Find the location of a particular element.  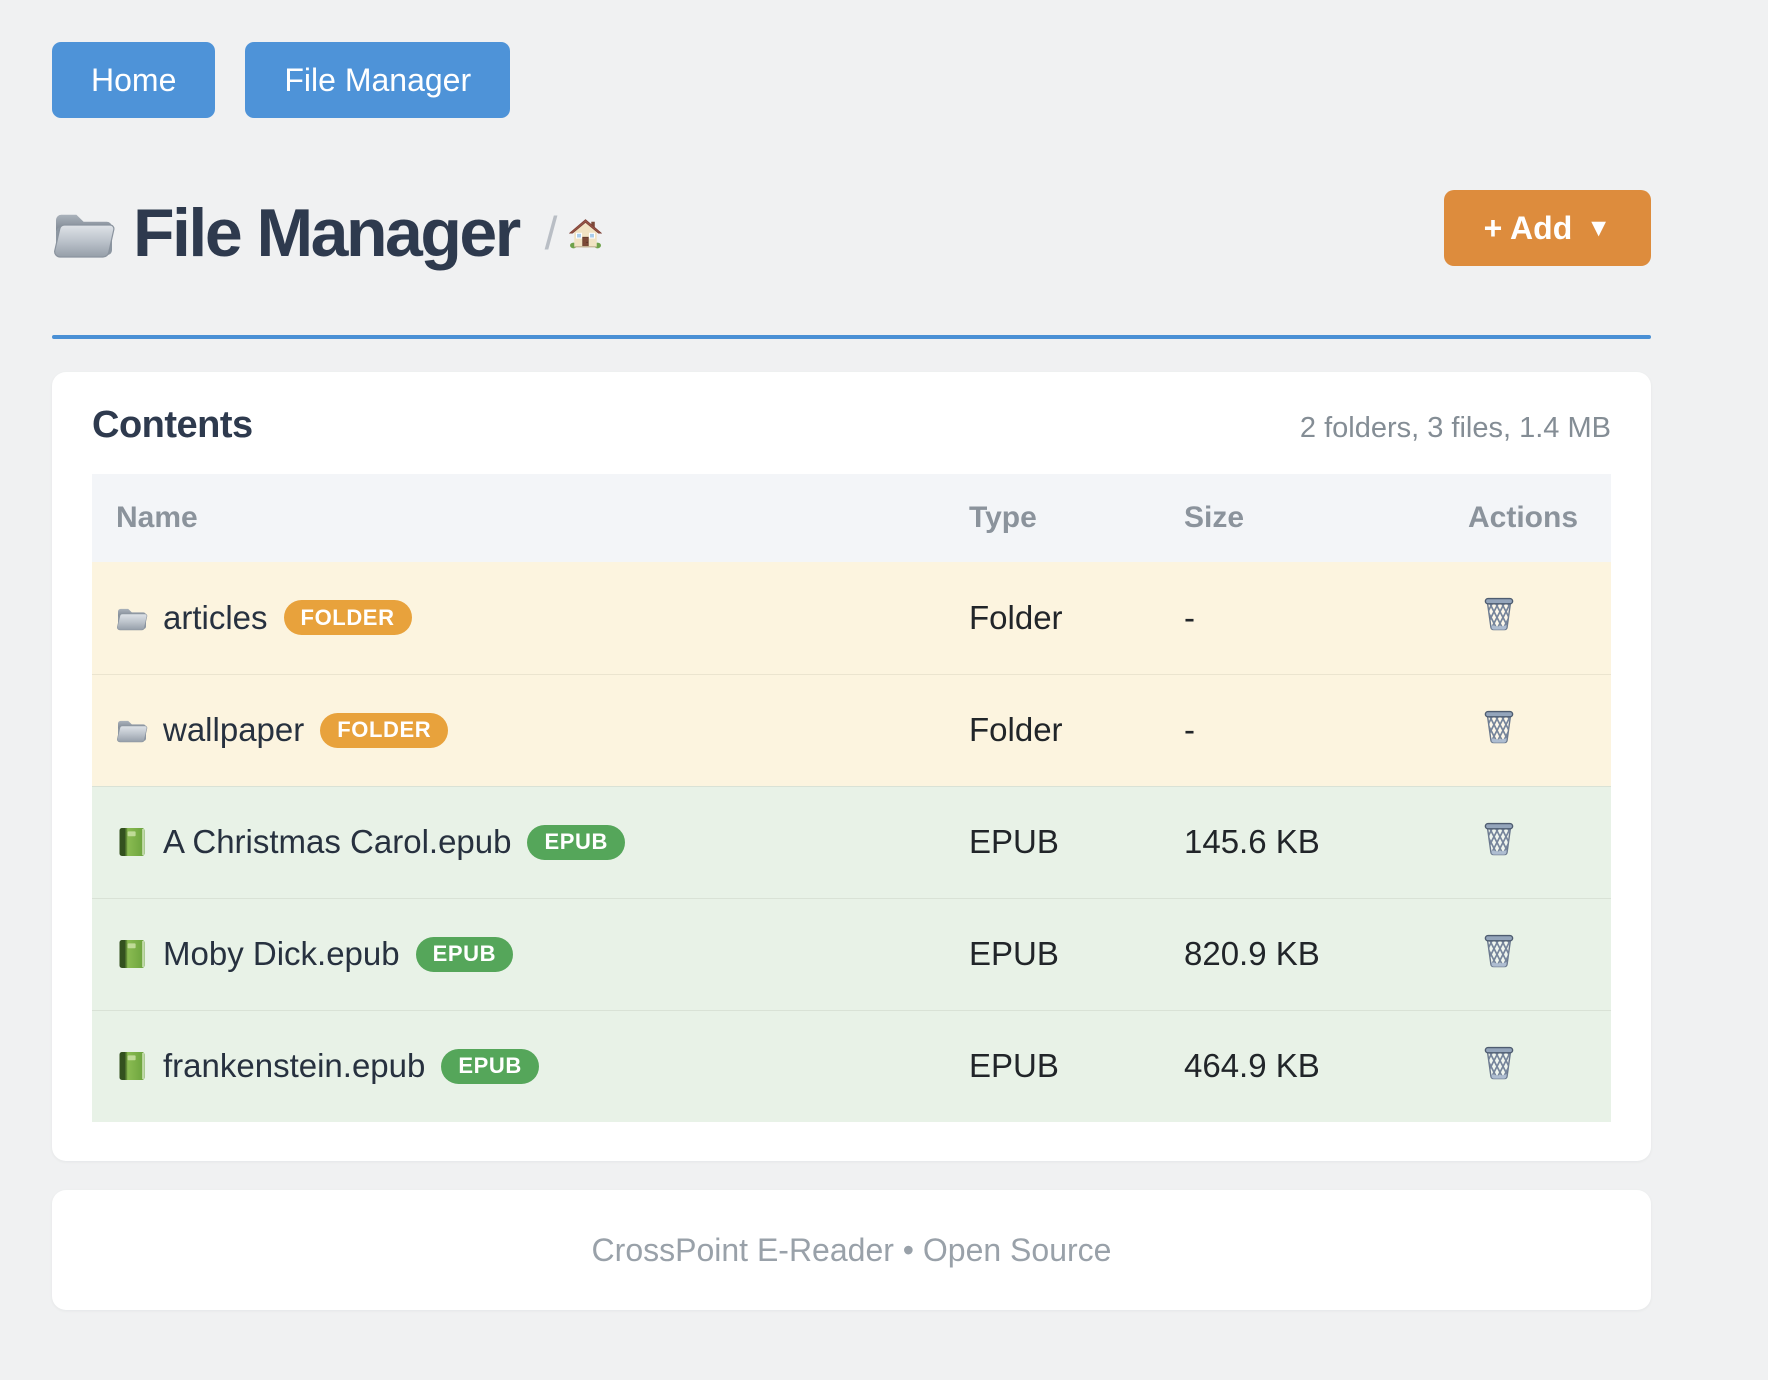

footer: CrossPoint E-Reader • Open Source is located at coordinates (851, 1250).